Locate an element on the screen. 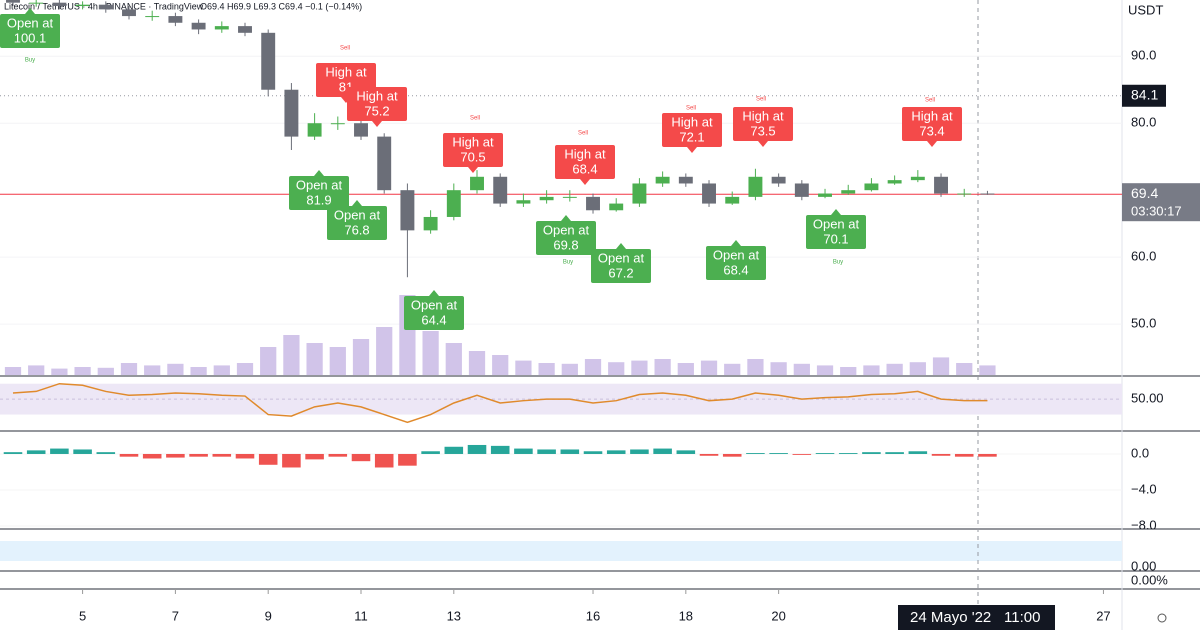  annotation-value: 100.1 is located at coordinates (30, 37).